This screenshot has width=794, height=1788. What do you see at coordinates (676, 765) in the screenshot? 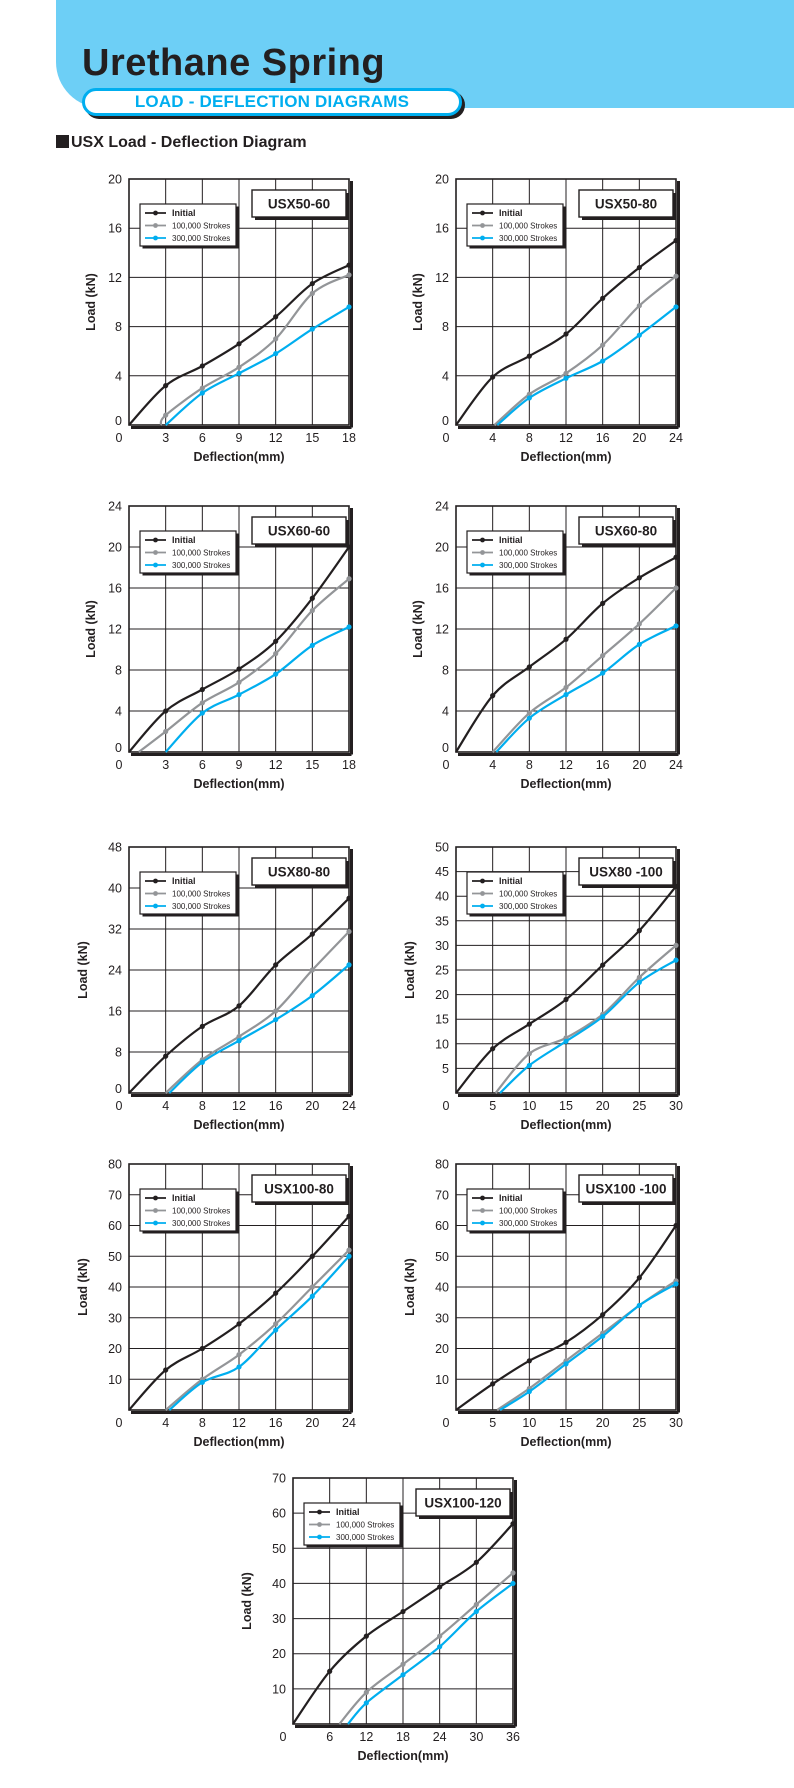
I see `x-tick-label: 24` at bounding box center [676, 765].